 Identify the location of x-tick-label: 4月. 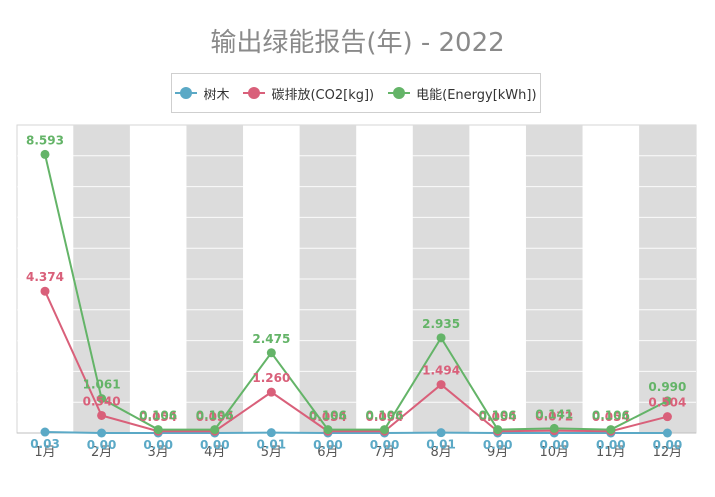
(214, 452).